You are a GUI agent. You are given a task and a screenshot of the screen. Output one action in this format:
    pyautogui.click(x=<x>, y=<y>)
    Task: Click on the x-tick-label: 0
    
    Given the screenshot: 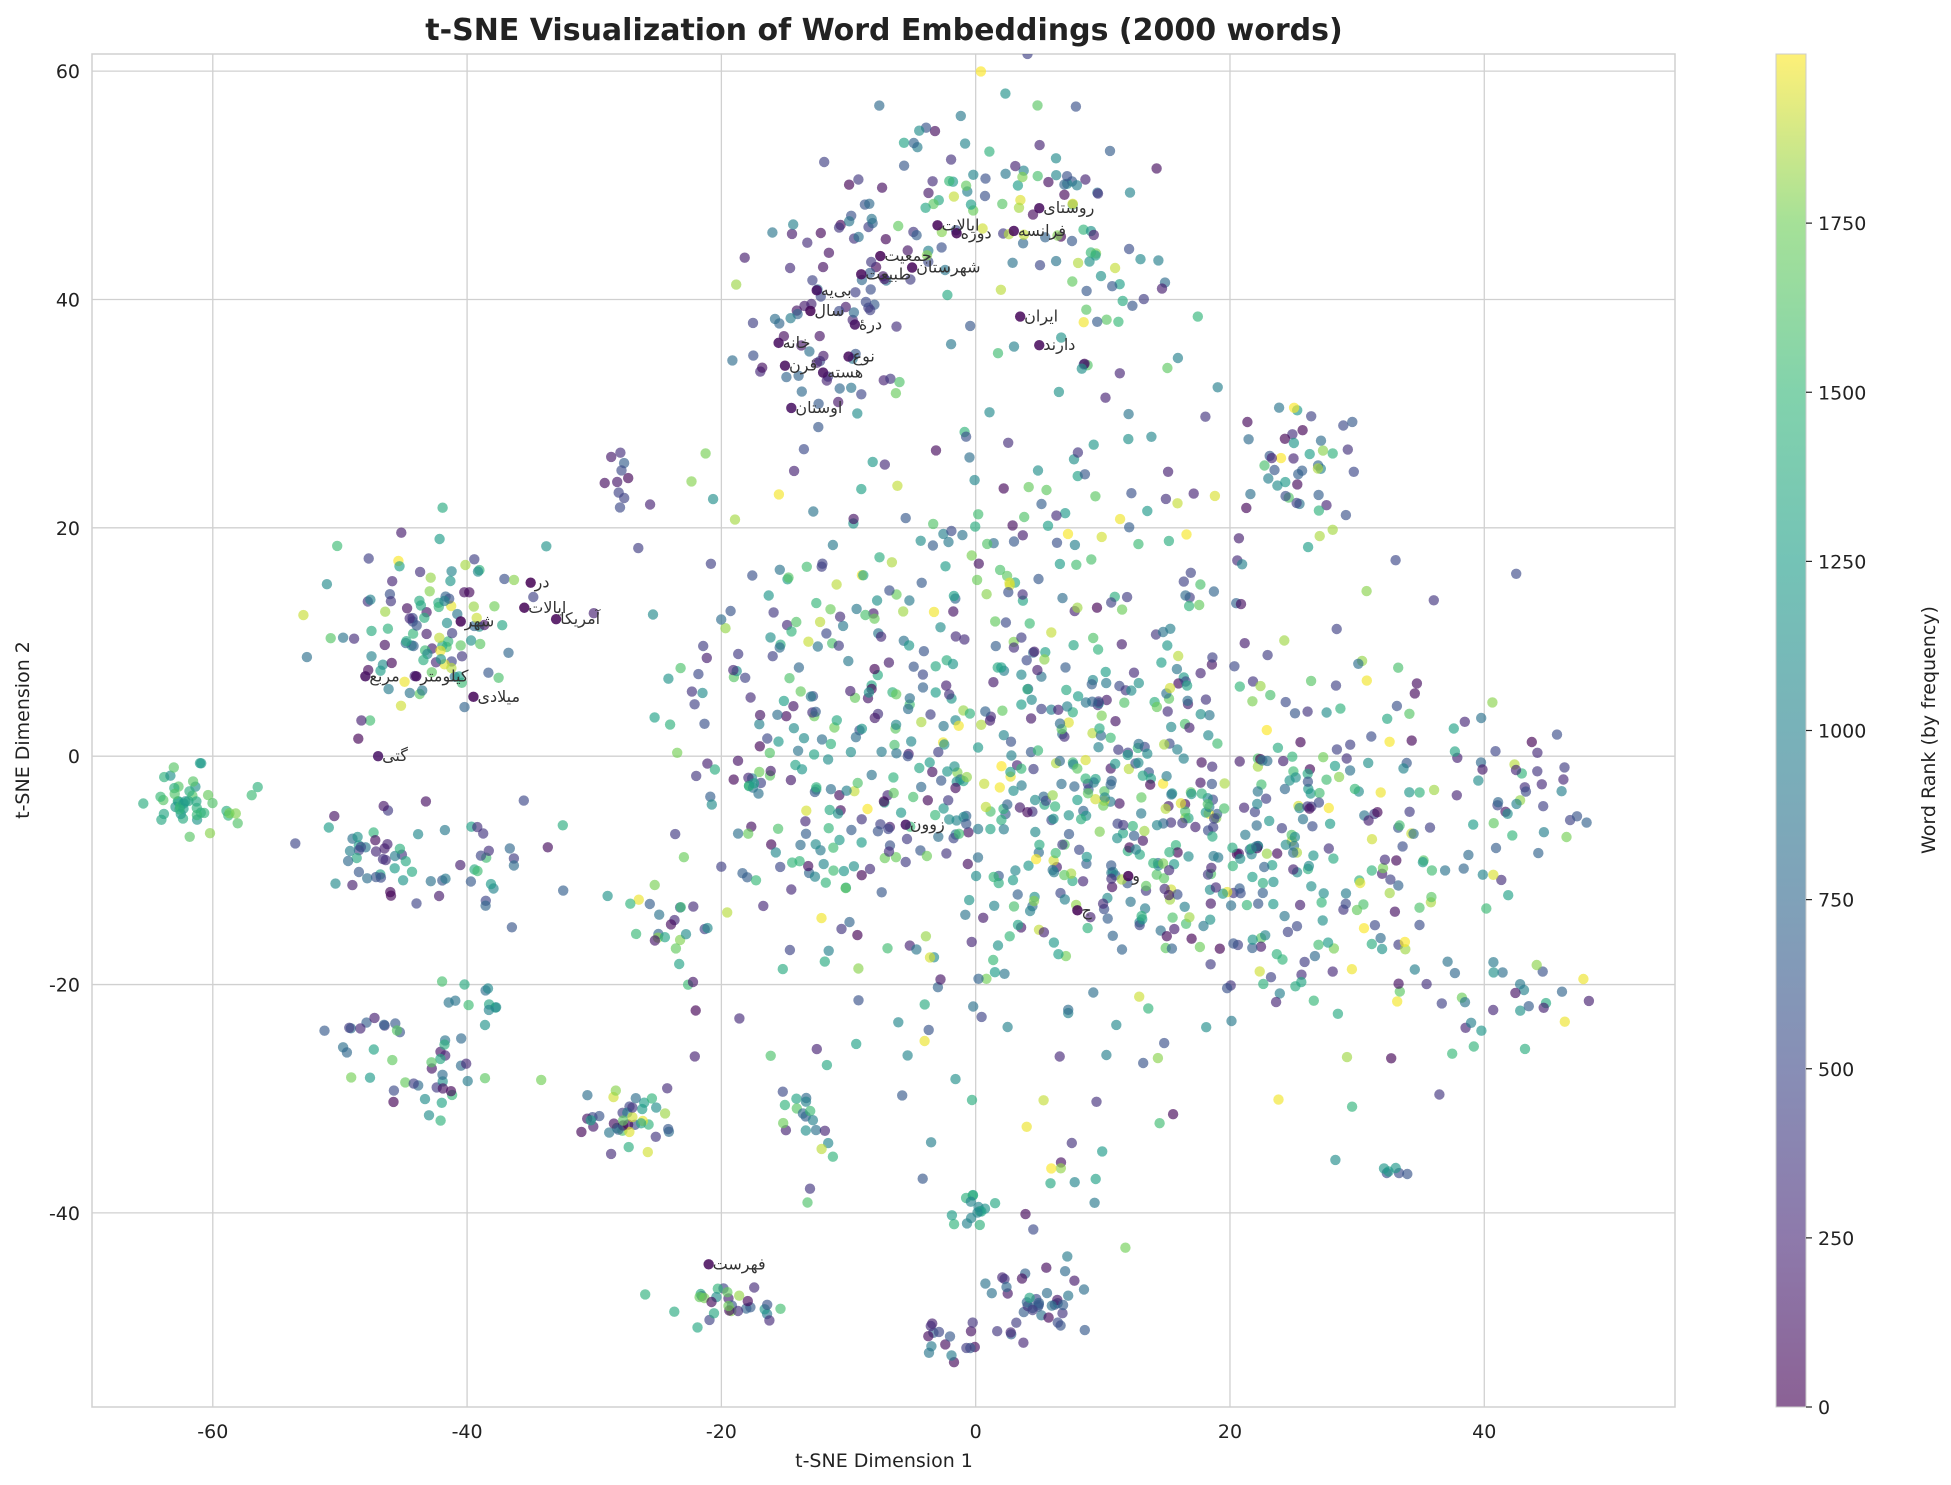 What is the action you would take?
    pyautogui.click(x=976, y=1432)
    